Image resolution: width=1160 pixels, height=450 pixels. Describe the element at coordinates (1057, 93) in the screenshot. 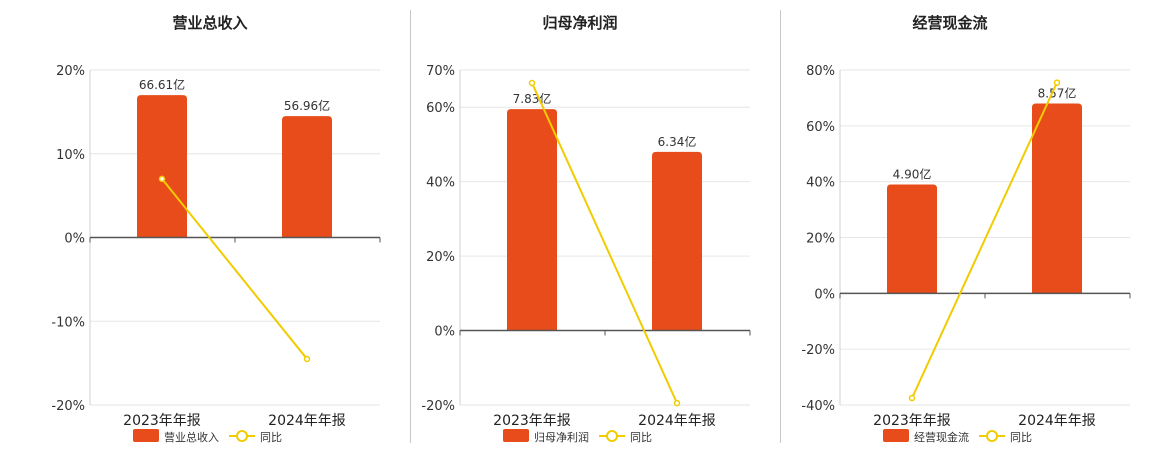

I see `bar-data-label: 8.57亿` at that location.